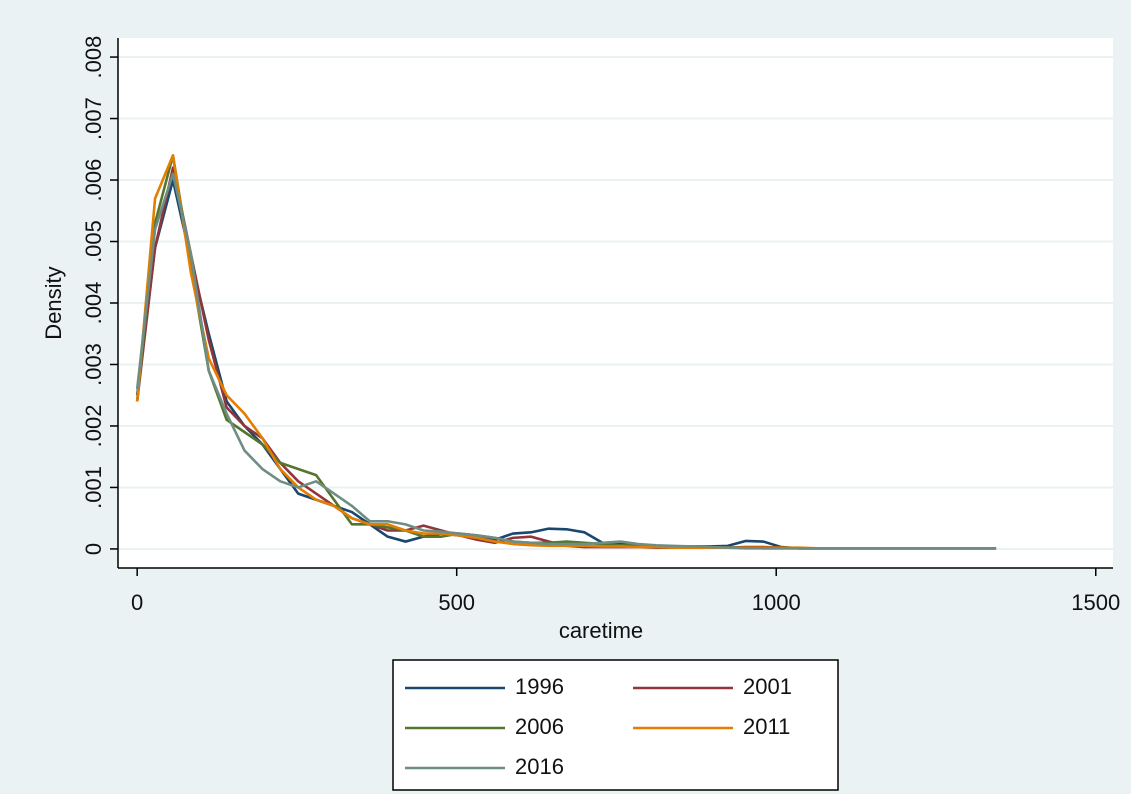 The image size is (1131, 794). Describe the element at coordinates (539, 686) in the screenshot. I see `legend-label: 1996` at that location.